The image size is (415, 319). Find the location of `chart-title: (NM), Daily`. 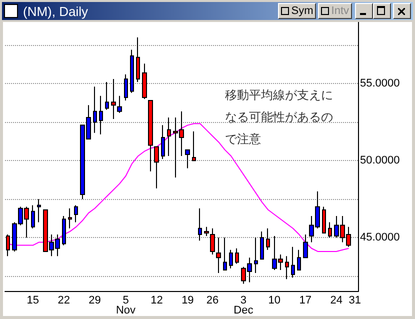

chart-title: (NM), Daily is located at coordinates (56, 11).